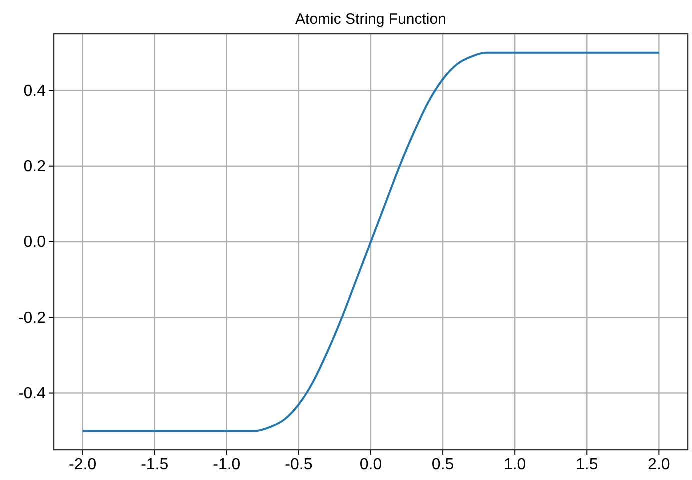 Image resolution: width=692 pixels, height=480 pixels. What do you see at coordinates (35, 167) in the screenshot?
I see `y-tick-label: 0.2` at bounding box center [35, 167].